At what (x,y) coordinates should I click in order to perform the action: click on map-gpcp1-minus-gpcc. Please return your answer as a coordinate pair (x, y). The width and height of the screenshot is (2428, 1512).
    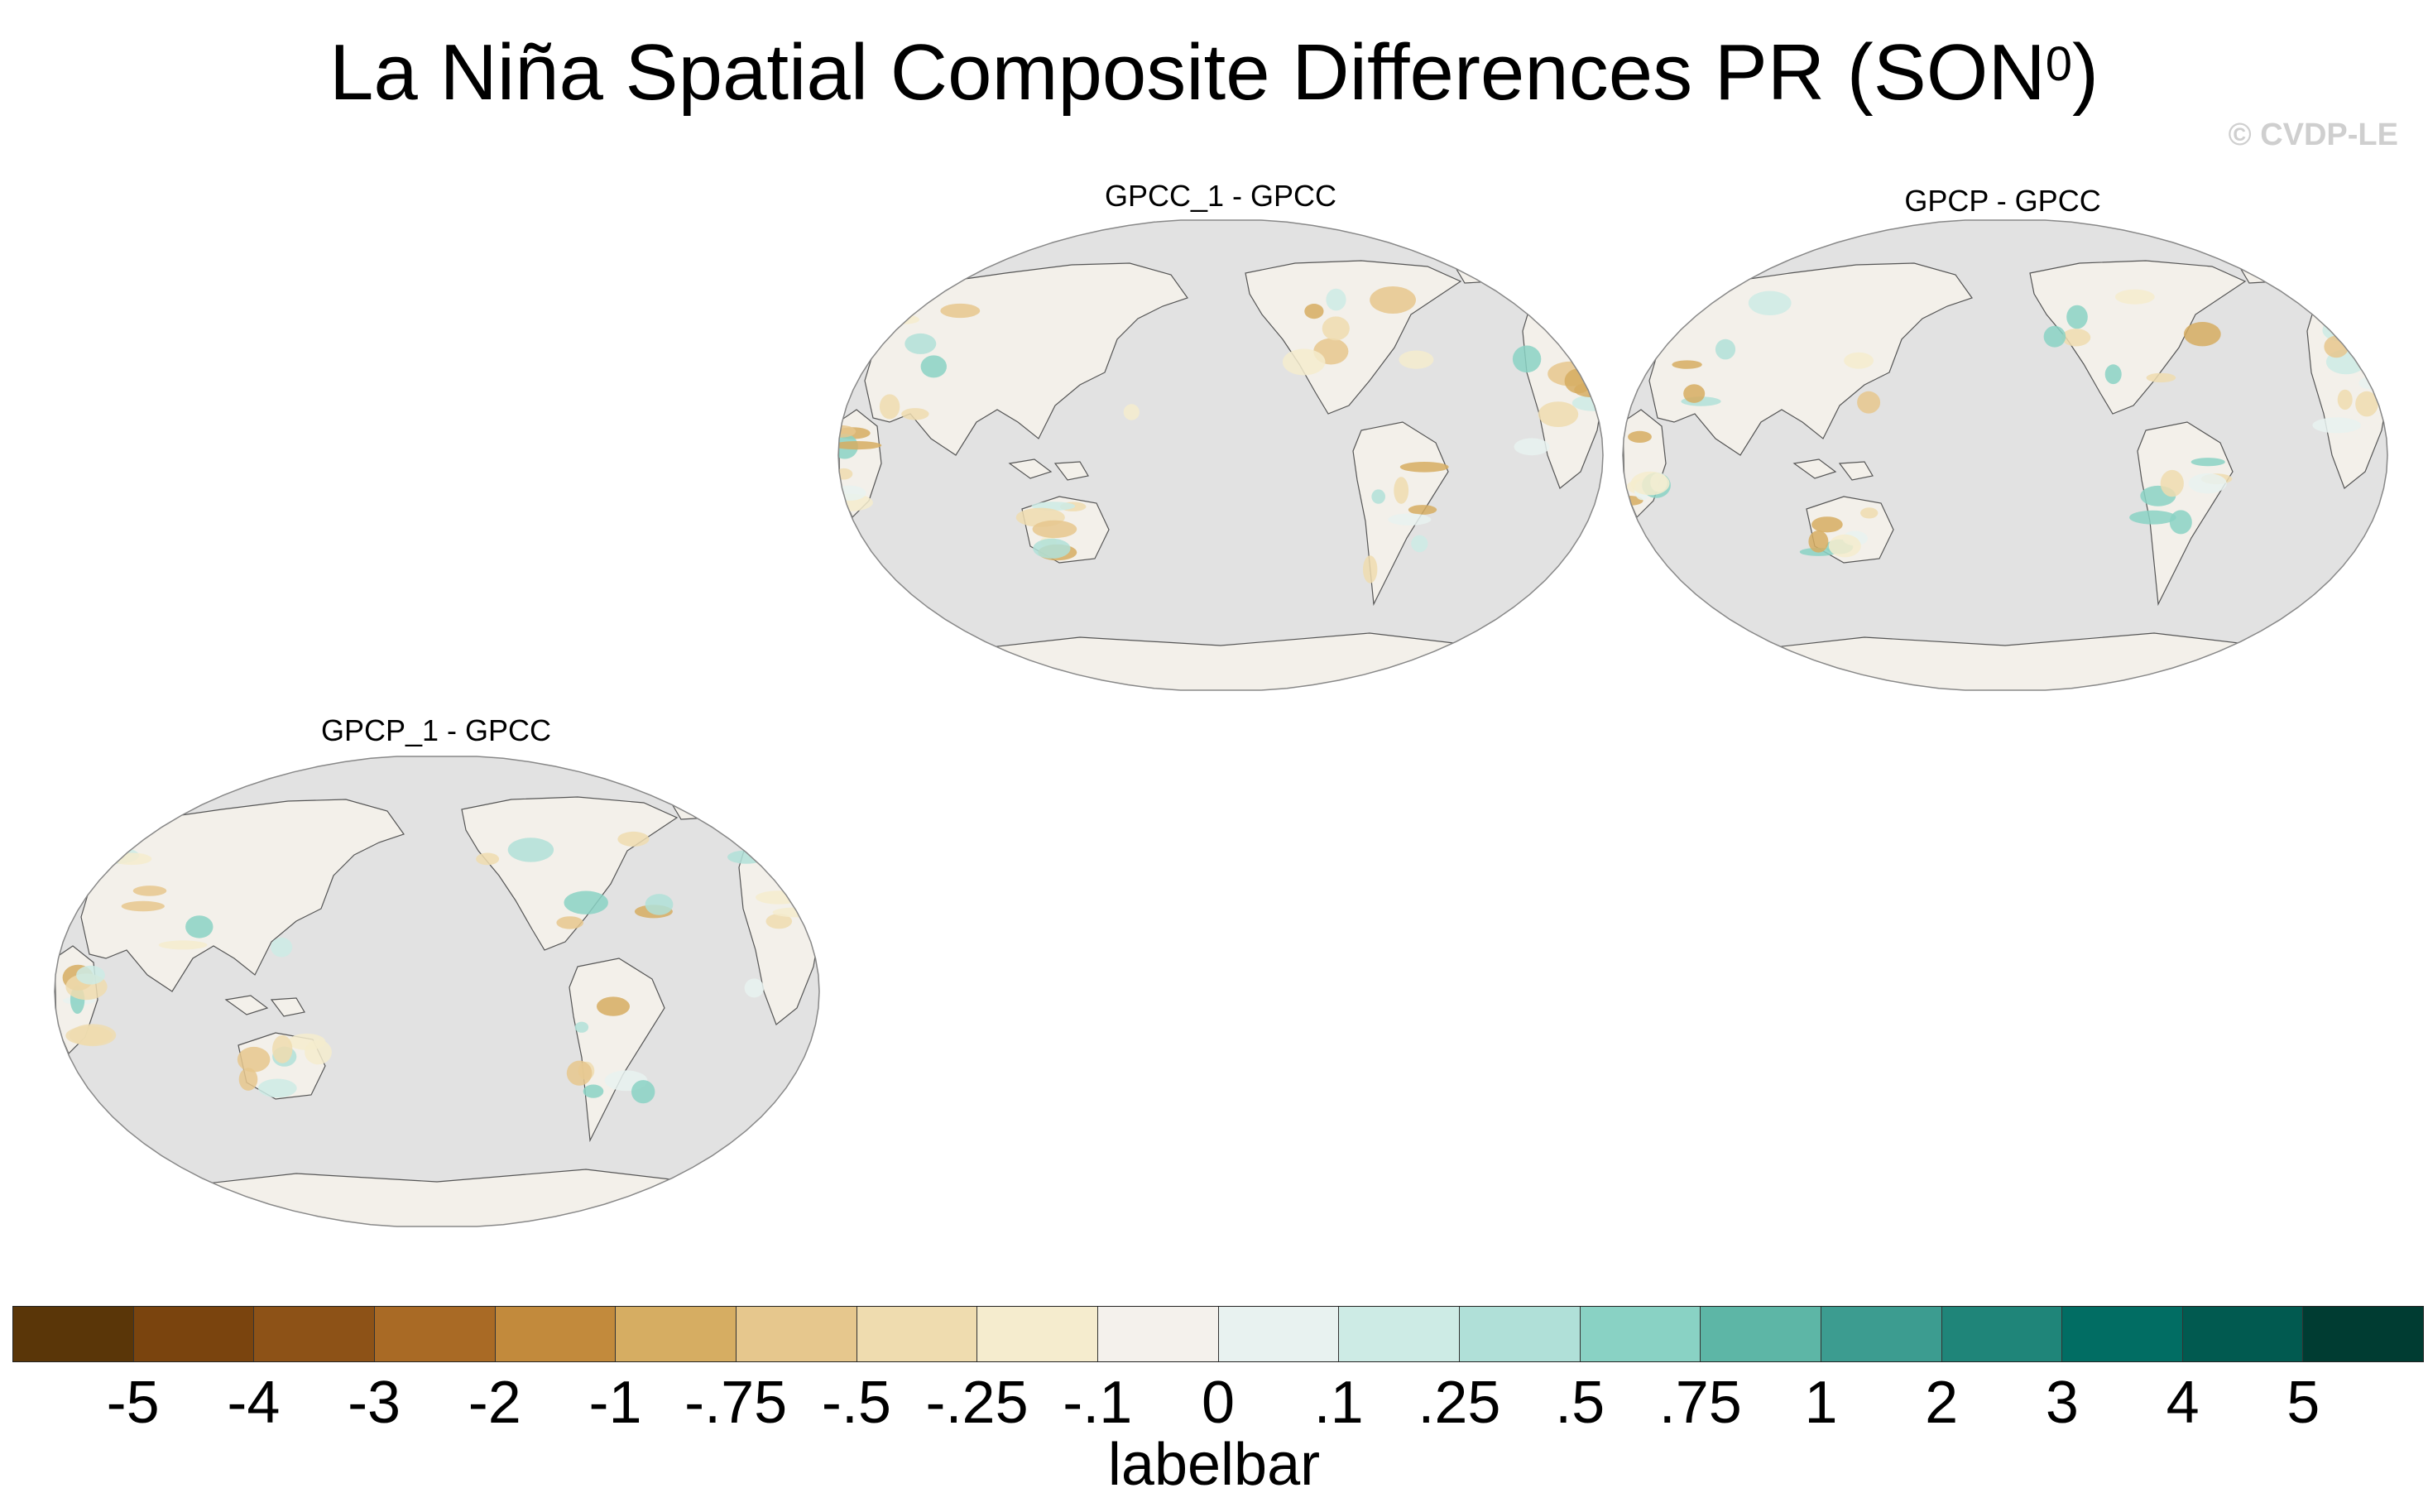
    Looking at the image, I should click on (437, 991).